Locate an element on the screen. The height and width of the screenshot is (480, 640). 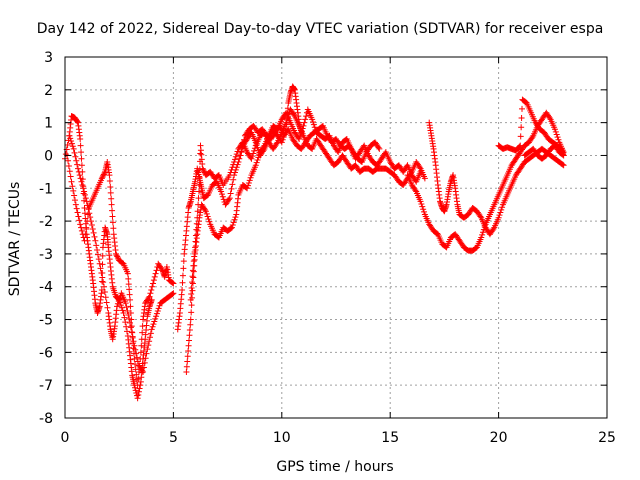
x-tick-label: 25 is located at coordinates (607, 438).